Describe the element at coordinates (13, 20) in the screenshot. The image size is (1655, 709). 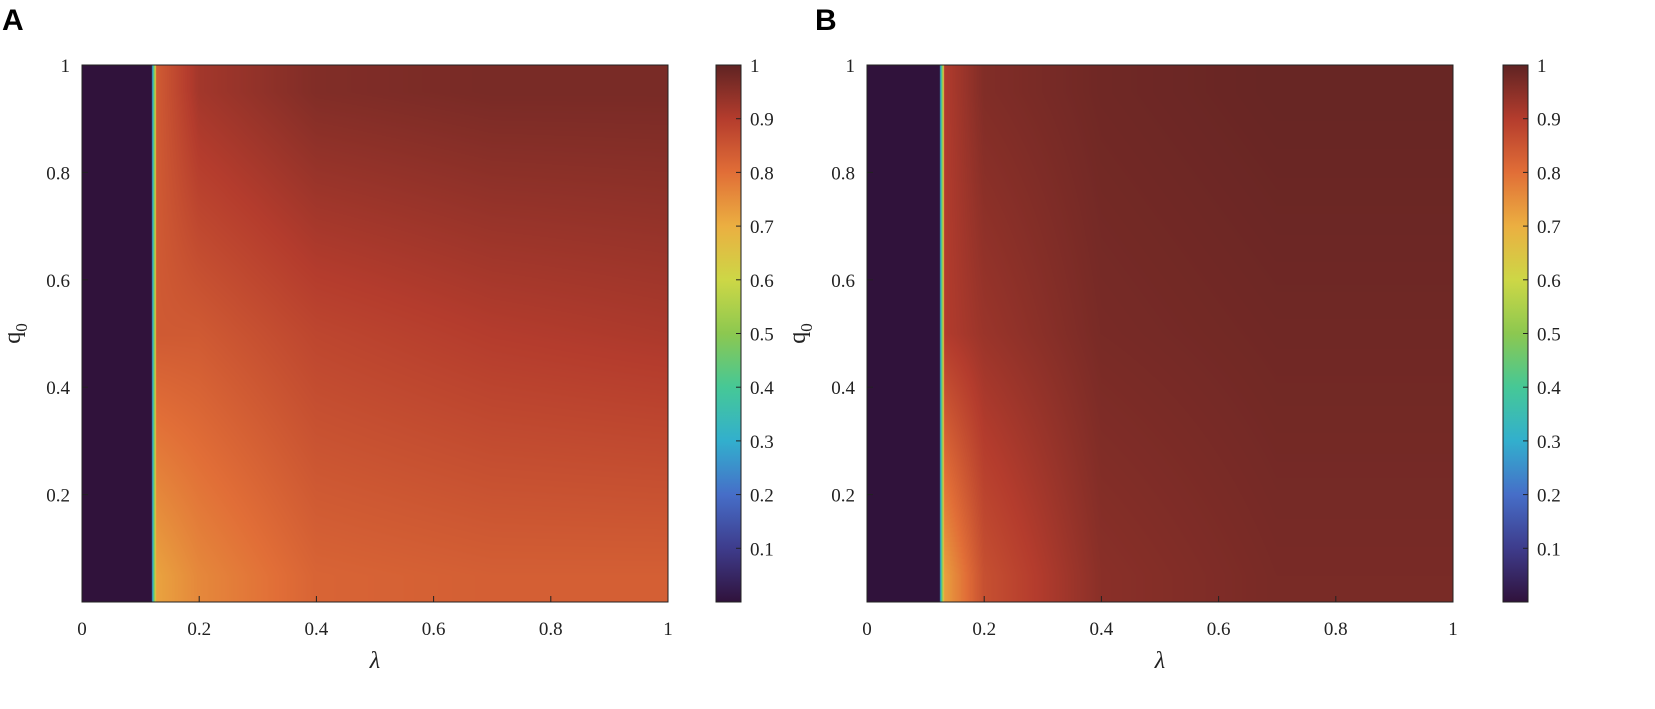
I see `panel-letter: A` at that location.